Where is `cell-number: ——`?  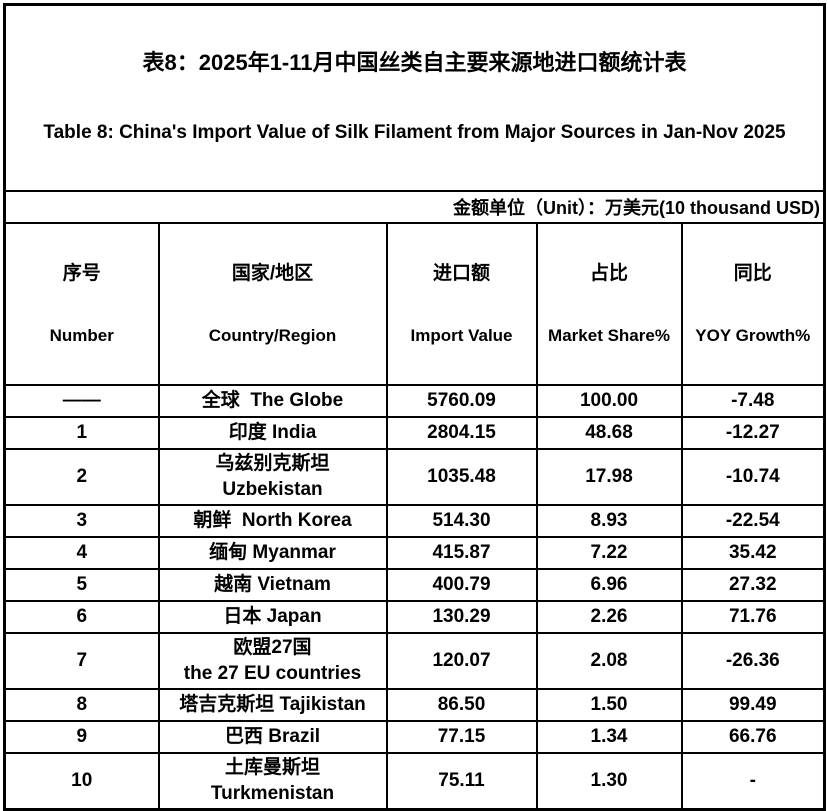
cell-number: —— is located at coordinates (81, 401).